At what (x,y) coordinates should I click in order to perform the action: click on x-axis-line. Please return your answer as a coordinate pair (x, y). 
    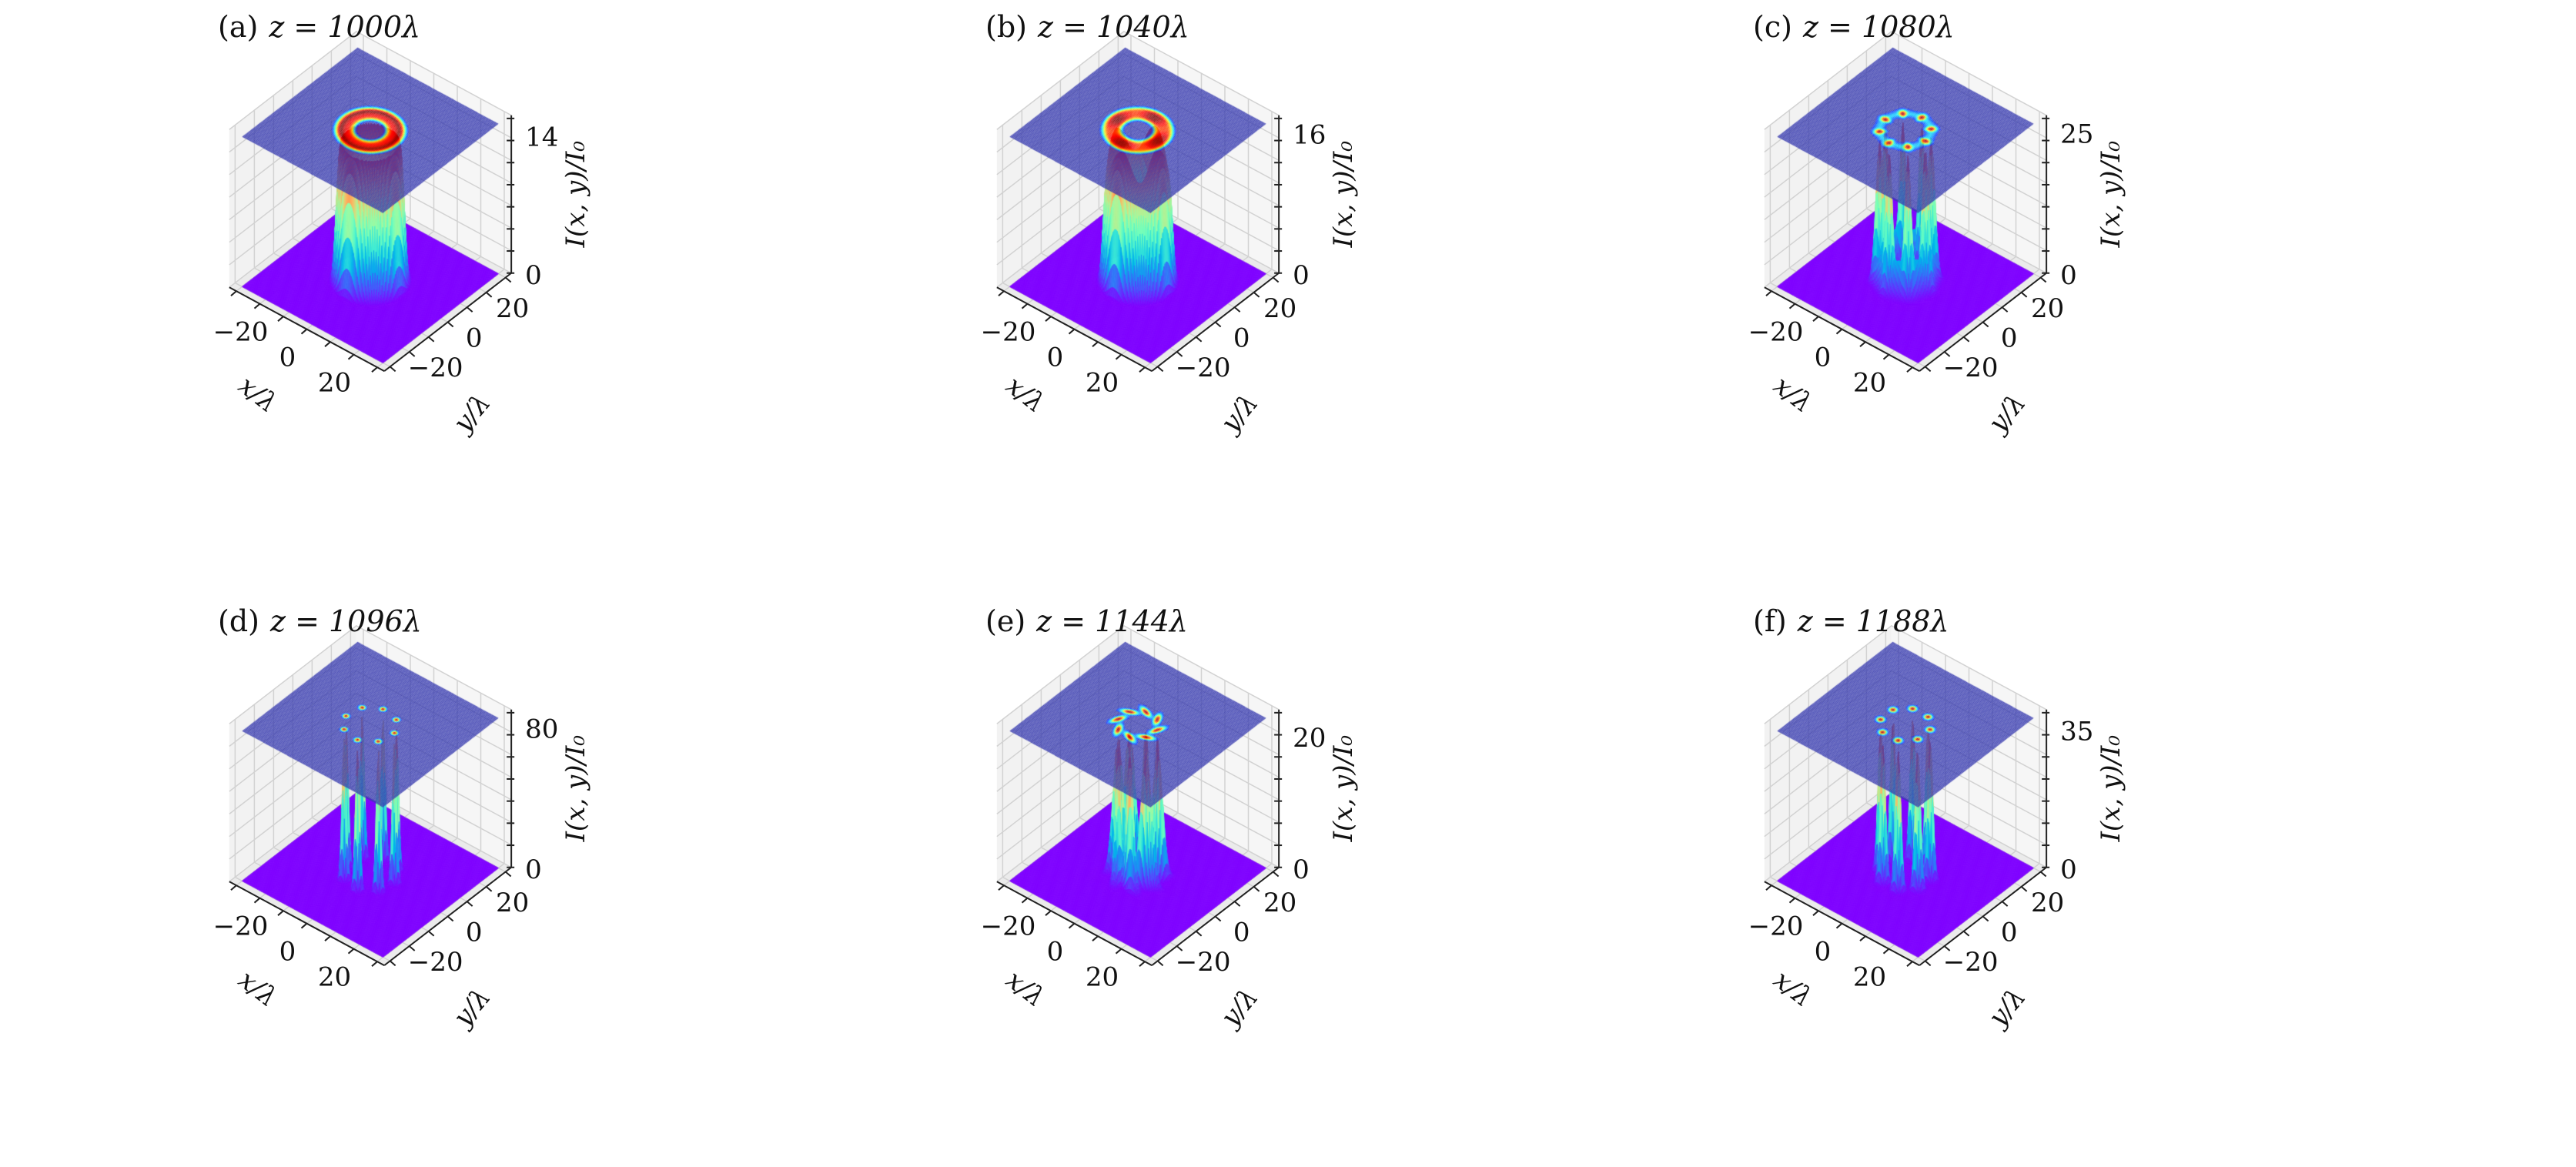
    Looking at the image, I should click on (1842, 924).